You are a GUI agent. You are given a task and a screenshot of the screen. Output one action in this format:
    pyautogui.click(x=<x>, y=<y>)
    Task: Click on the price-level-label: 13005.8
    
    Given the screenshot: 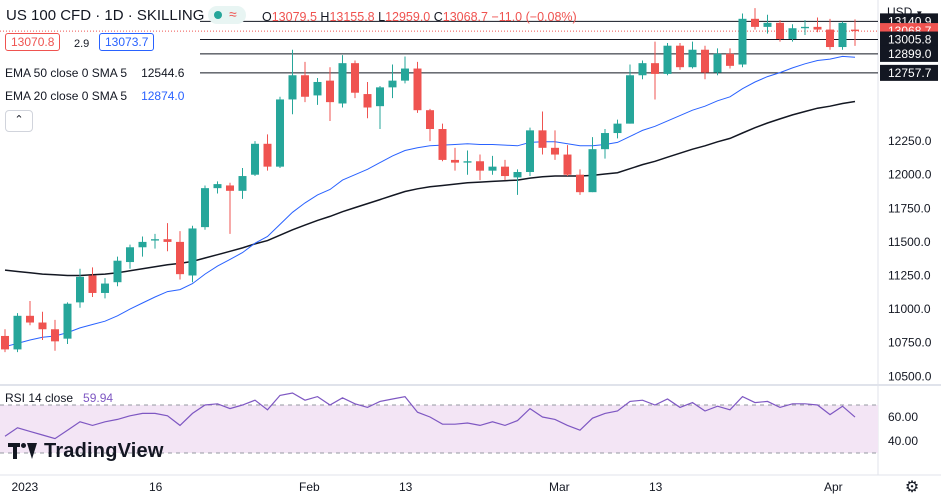 What is the action you would take?
    pyautogui.click(x=910, y=40)
    